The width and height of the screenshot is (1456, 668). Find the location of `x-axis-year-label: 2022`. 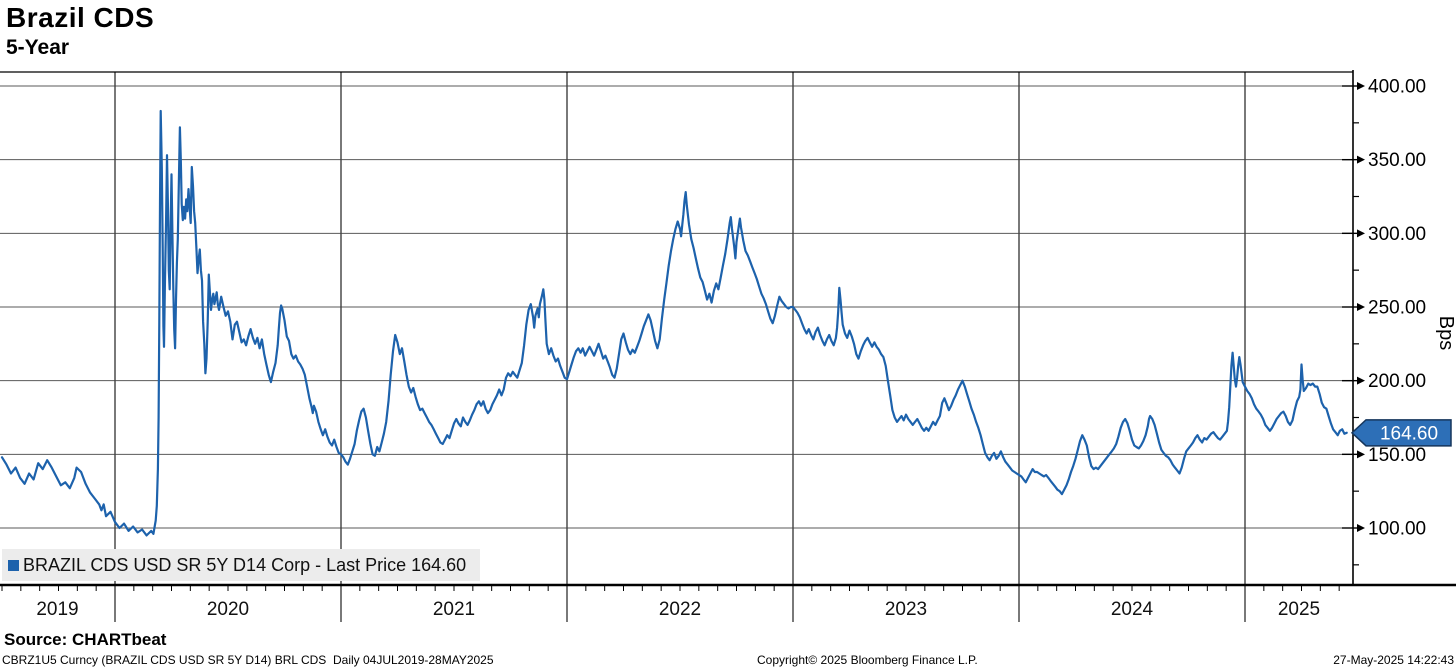

x-axis-year-label: 2022 is located at coordinates (680, 609).